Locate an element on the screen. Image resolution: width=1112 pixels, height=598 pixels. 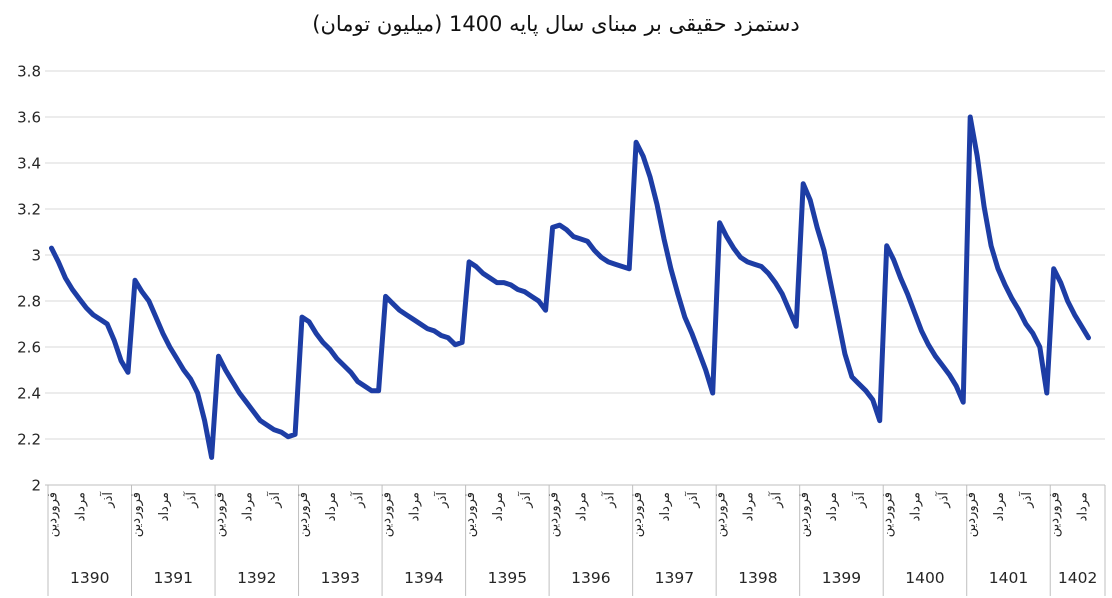
y-tick-label: 3.8 is located at coordinates (29, 72).